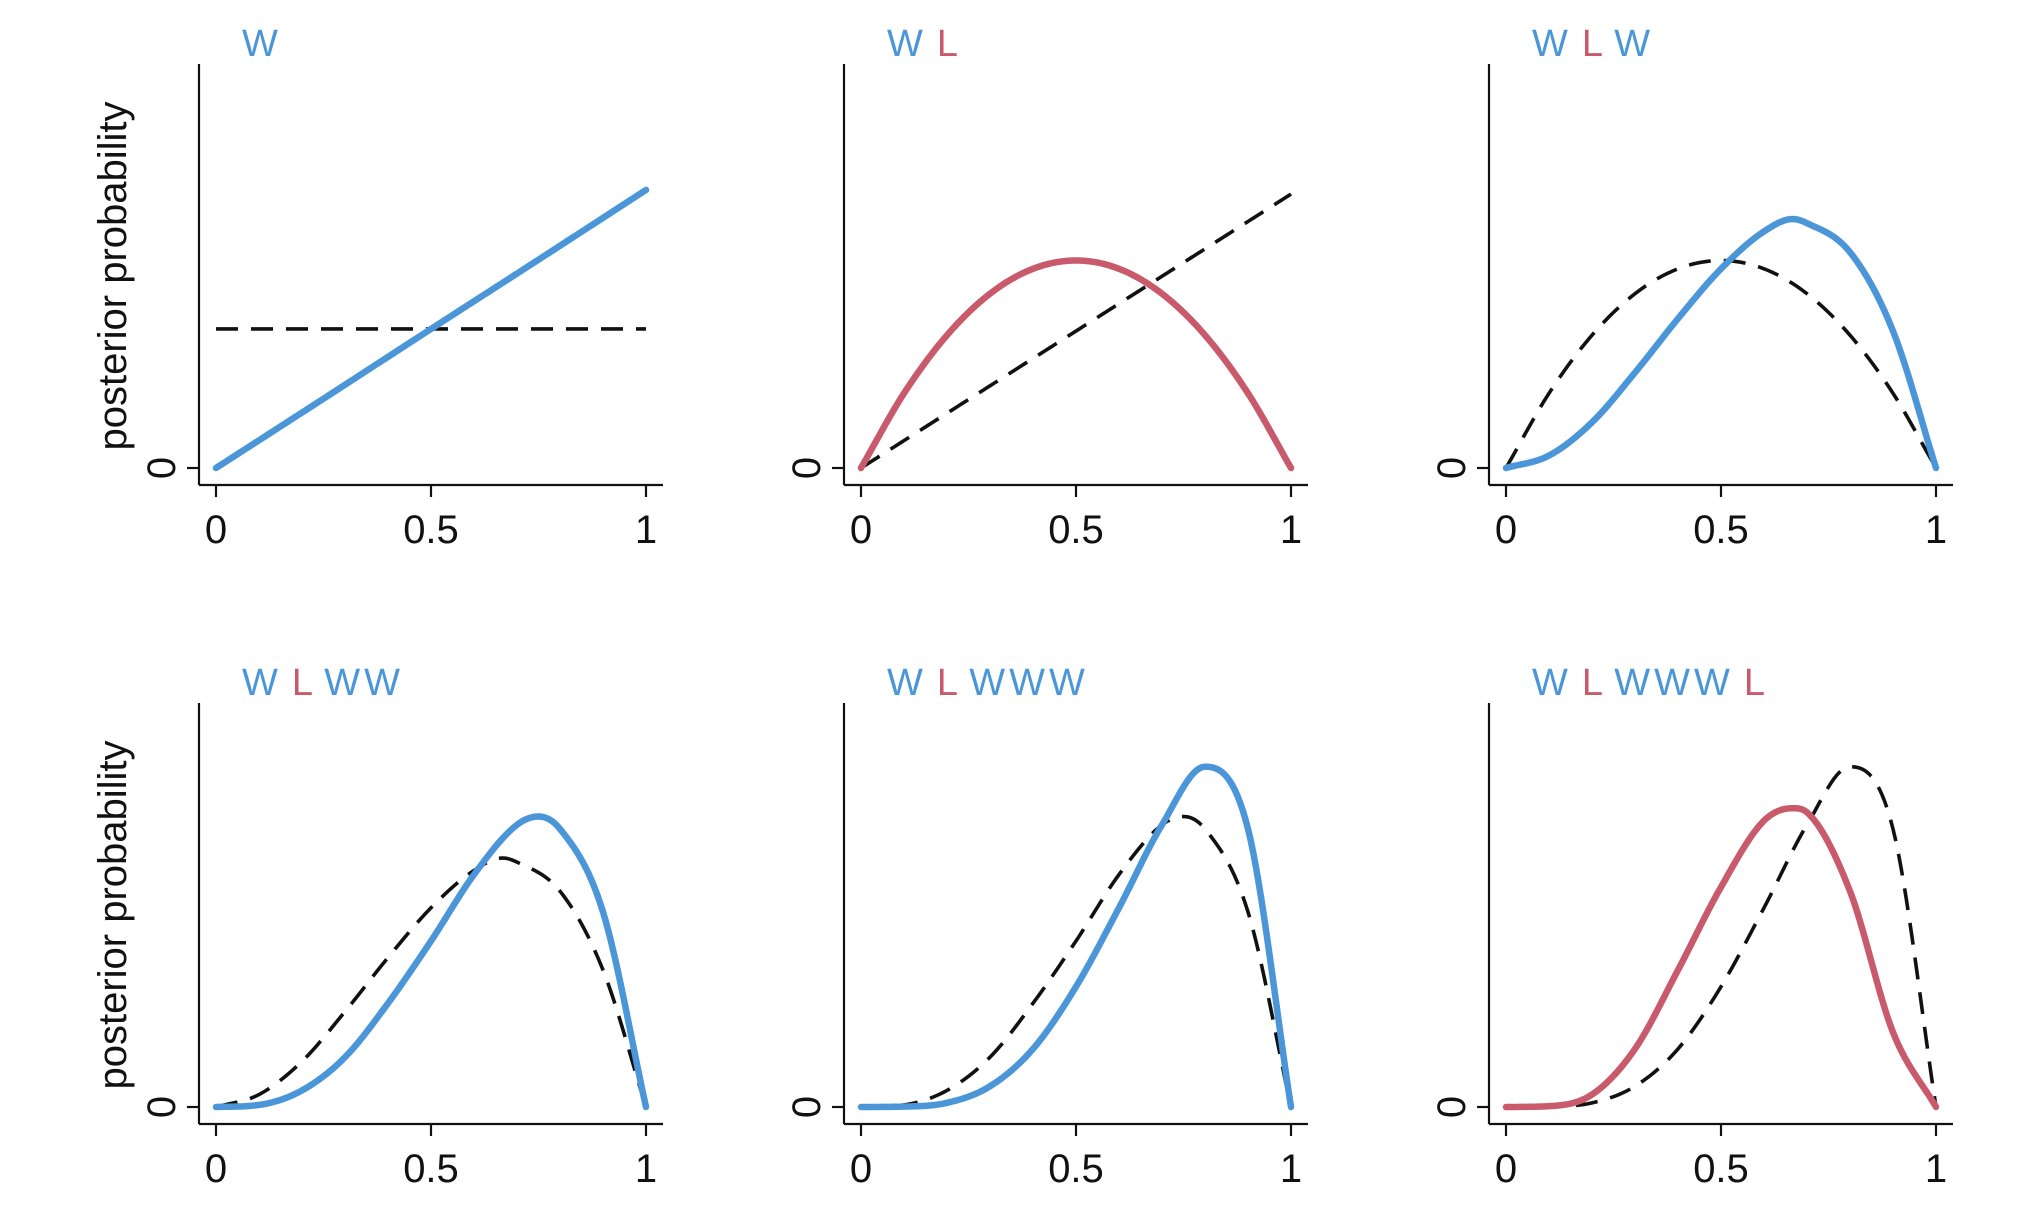 This screenshot has width=2030, height=1214. I want to click on sequence-title: W, so click(260, 44).